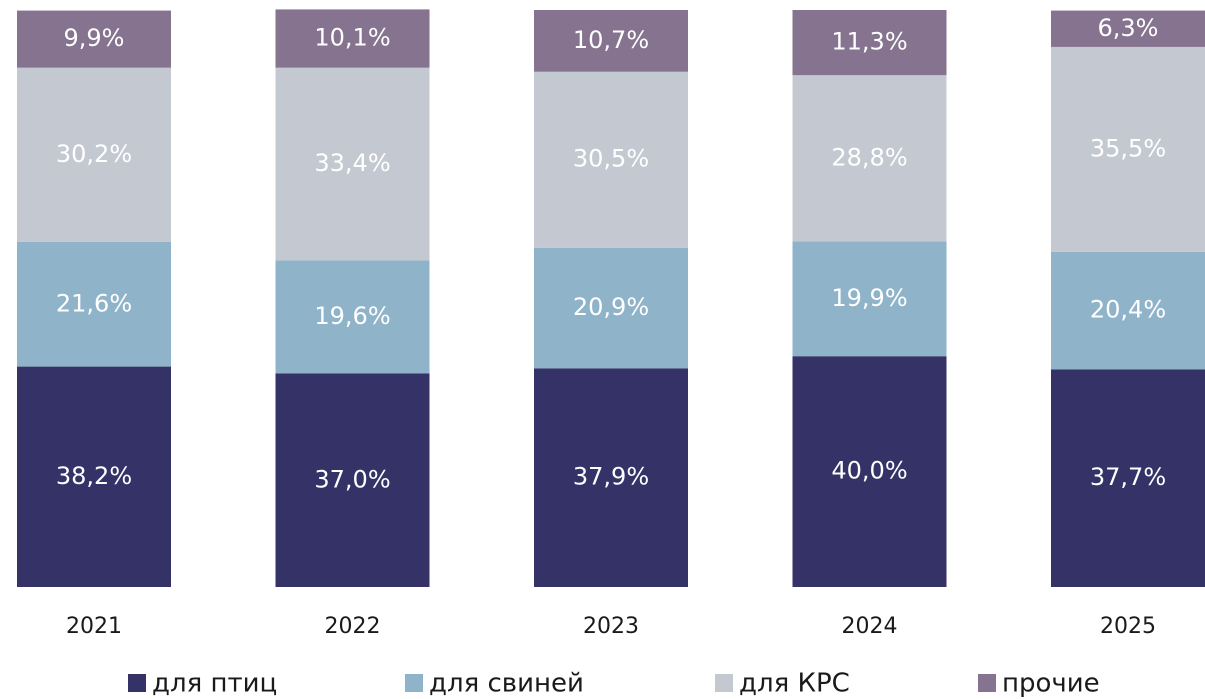 The height and width of the screenshot is (699, 1205). I want to click on x-tick-label: 2024, so click(870, 626).